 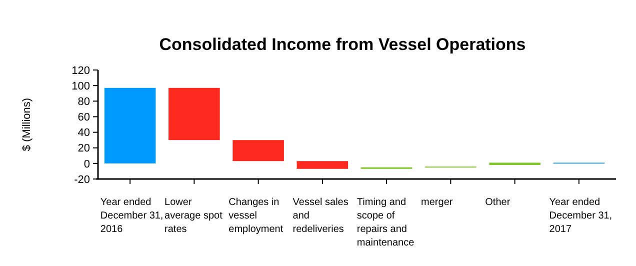 What do you see at coordinates (84, 148) in the screenshot?
I see `y-tick-label: 20` at bounding box center [84, 148].